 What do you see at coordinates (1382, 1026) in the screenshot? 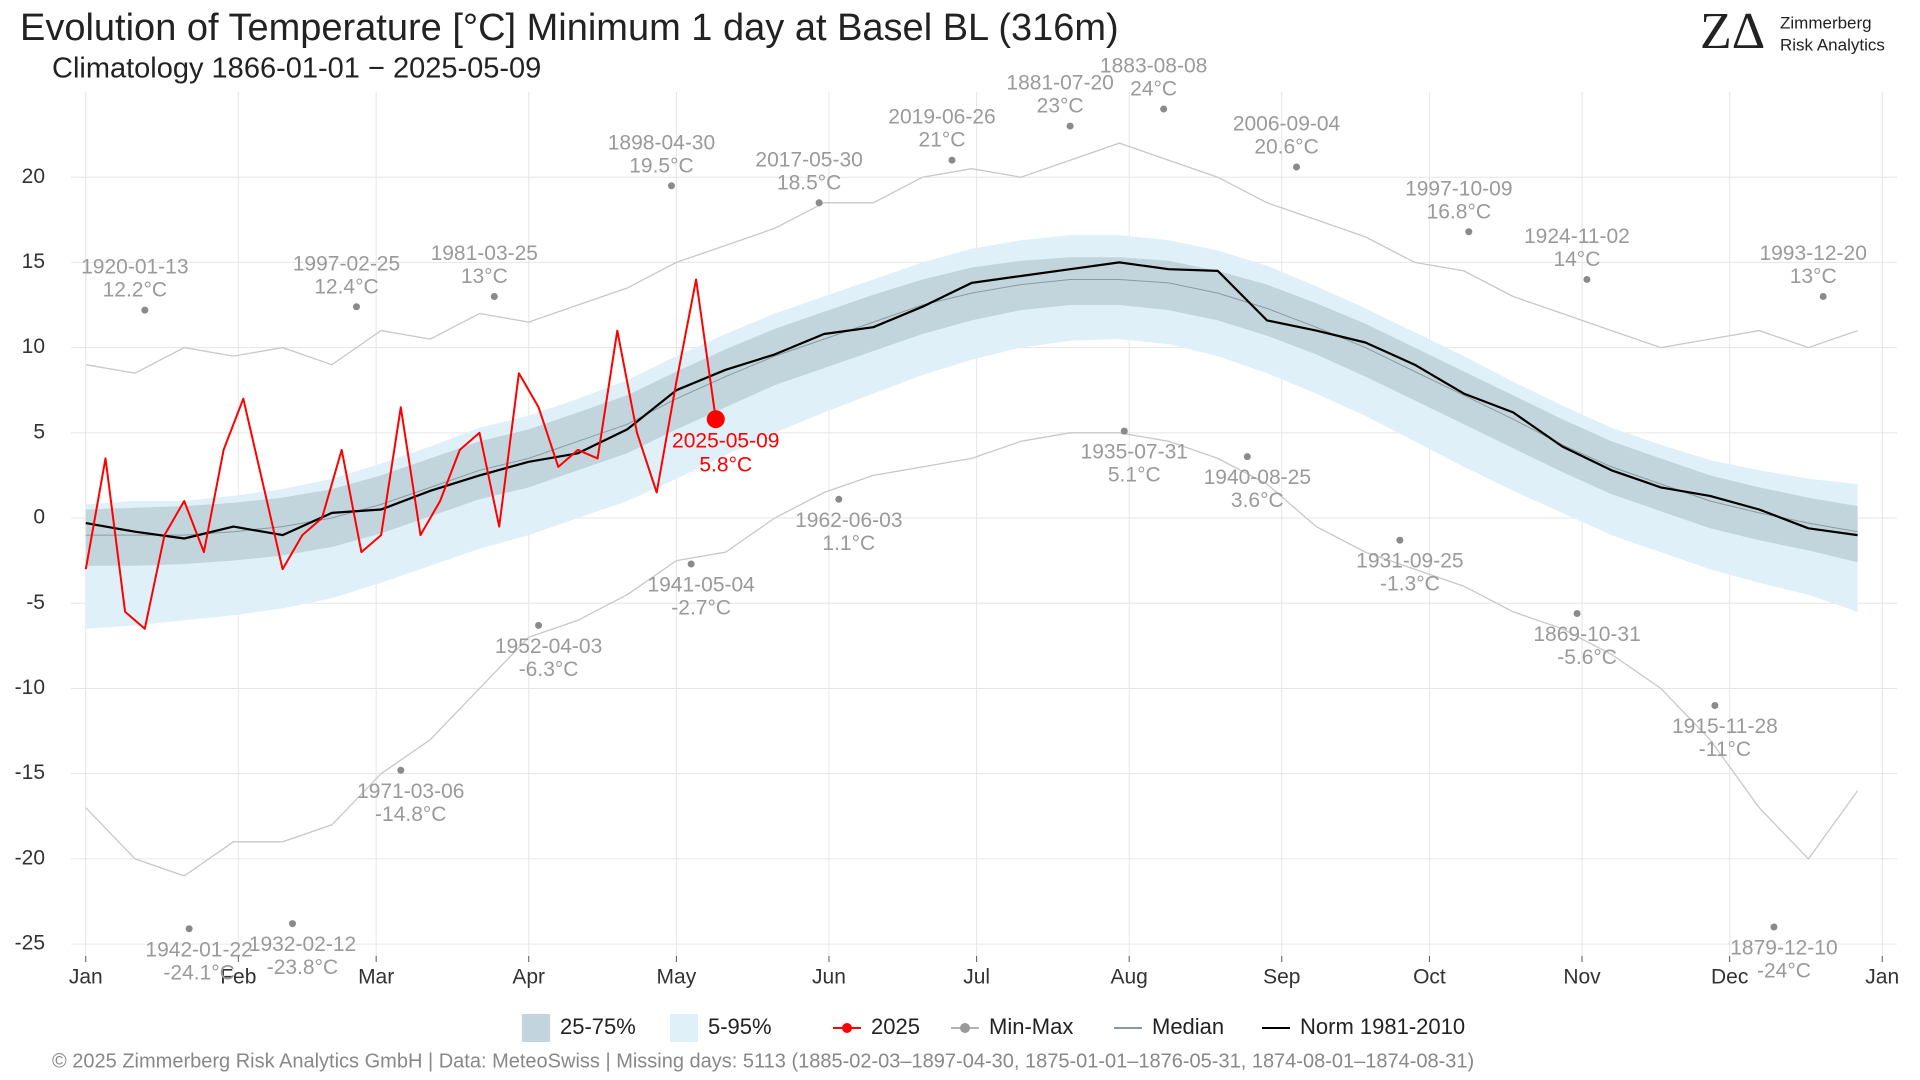
I see `legend-label: Norm 1981-2010` at bounding box center [1382, 1026].